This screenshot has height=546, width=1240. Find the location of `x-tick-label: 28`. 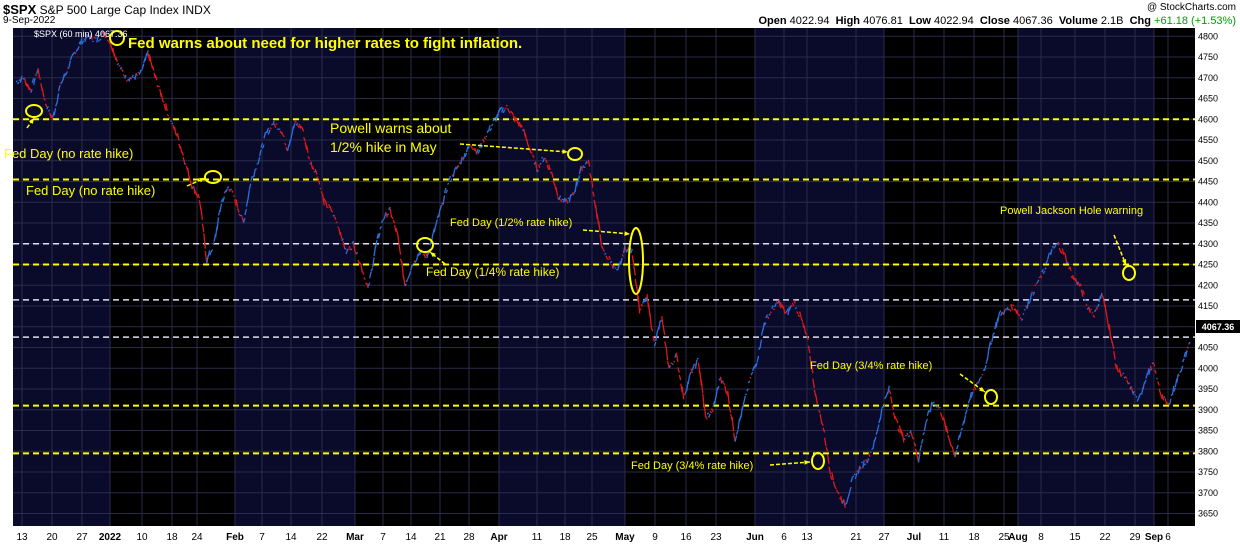

x-tick-label: 28 is located at coordinates (469, 537).